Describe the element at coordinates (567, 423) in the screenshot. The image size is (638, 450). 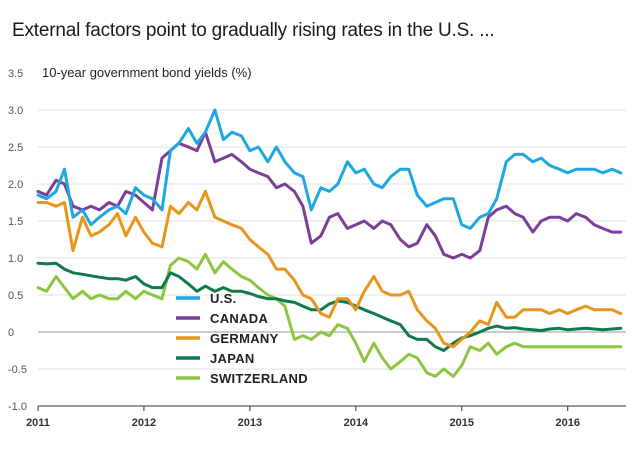
I see `x-tick-label: 2016` at that location.